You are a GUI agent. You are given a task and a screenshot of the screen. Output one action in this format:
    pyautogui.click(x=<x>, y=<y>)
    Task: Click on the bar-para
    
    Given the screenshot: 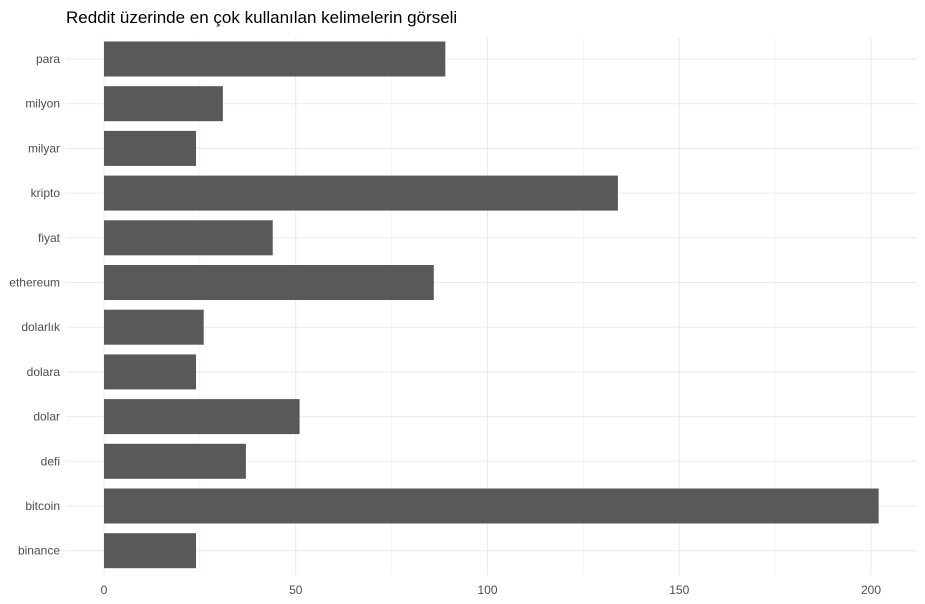 What is the action you would take?
    pyautogui.click(x=275, y=59)
    